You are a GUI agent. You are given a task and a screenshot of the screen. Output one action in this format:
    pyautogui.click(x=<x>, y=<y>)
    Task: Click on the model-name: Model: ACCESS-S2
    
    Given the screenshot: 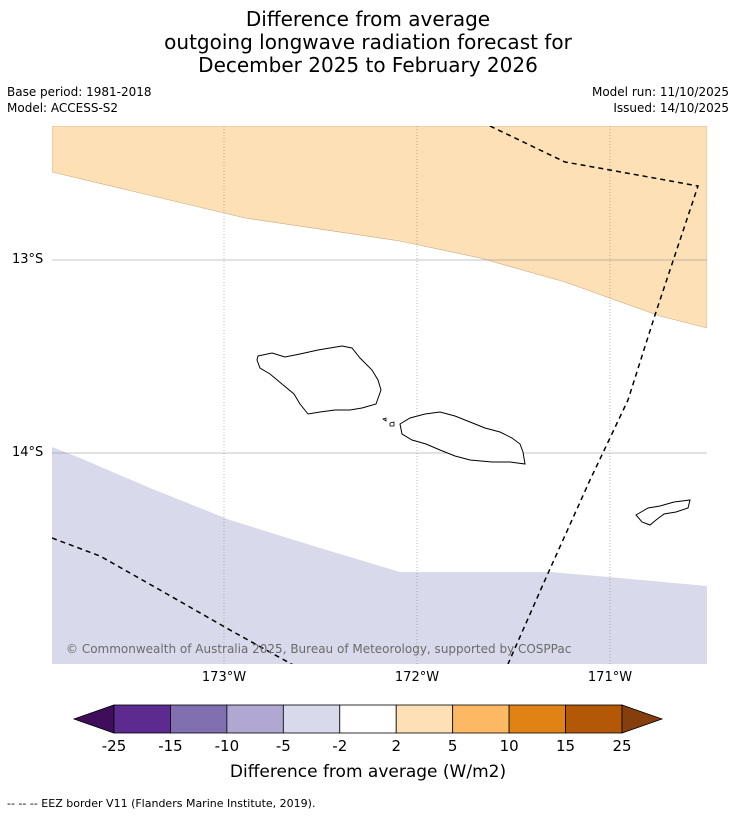 What is the action you would take?
    pyautogui.click(x=63, y=108)
    